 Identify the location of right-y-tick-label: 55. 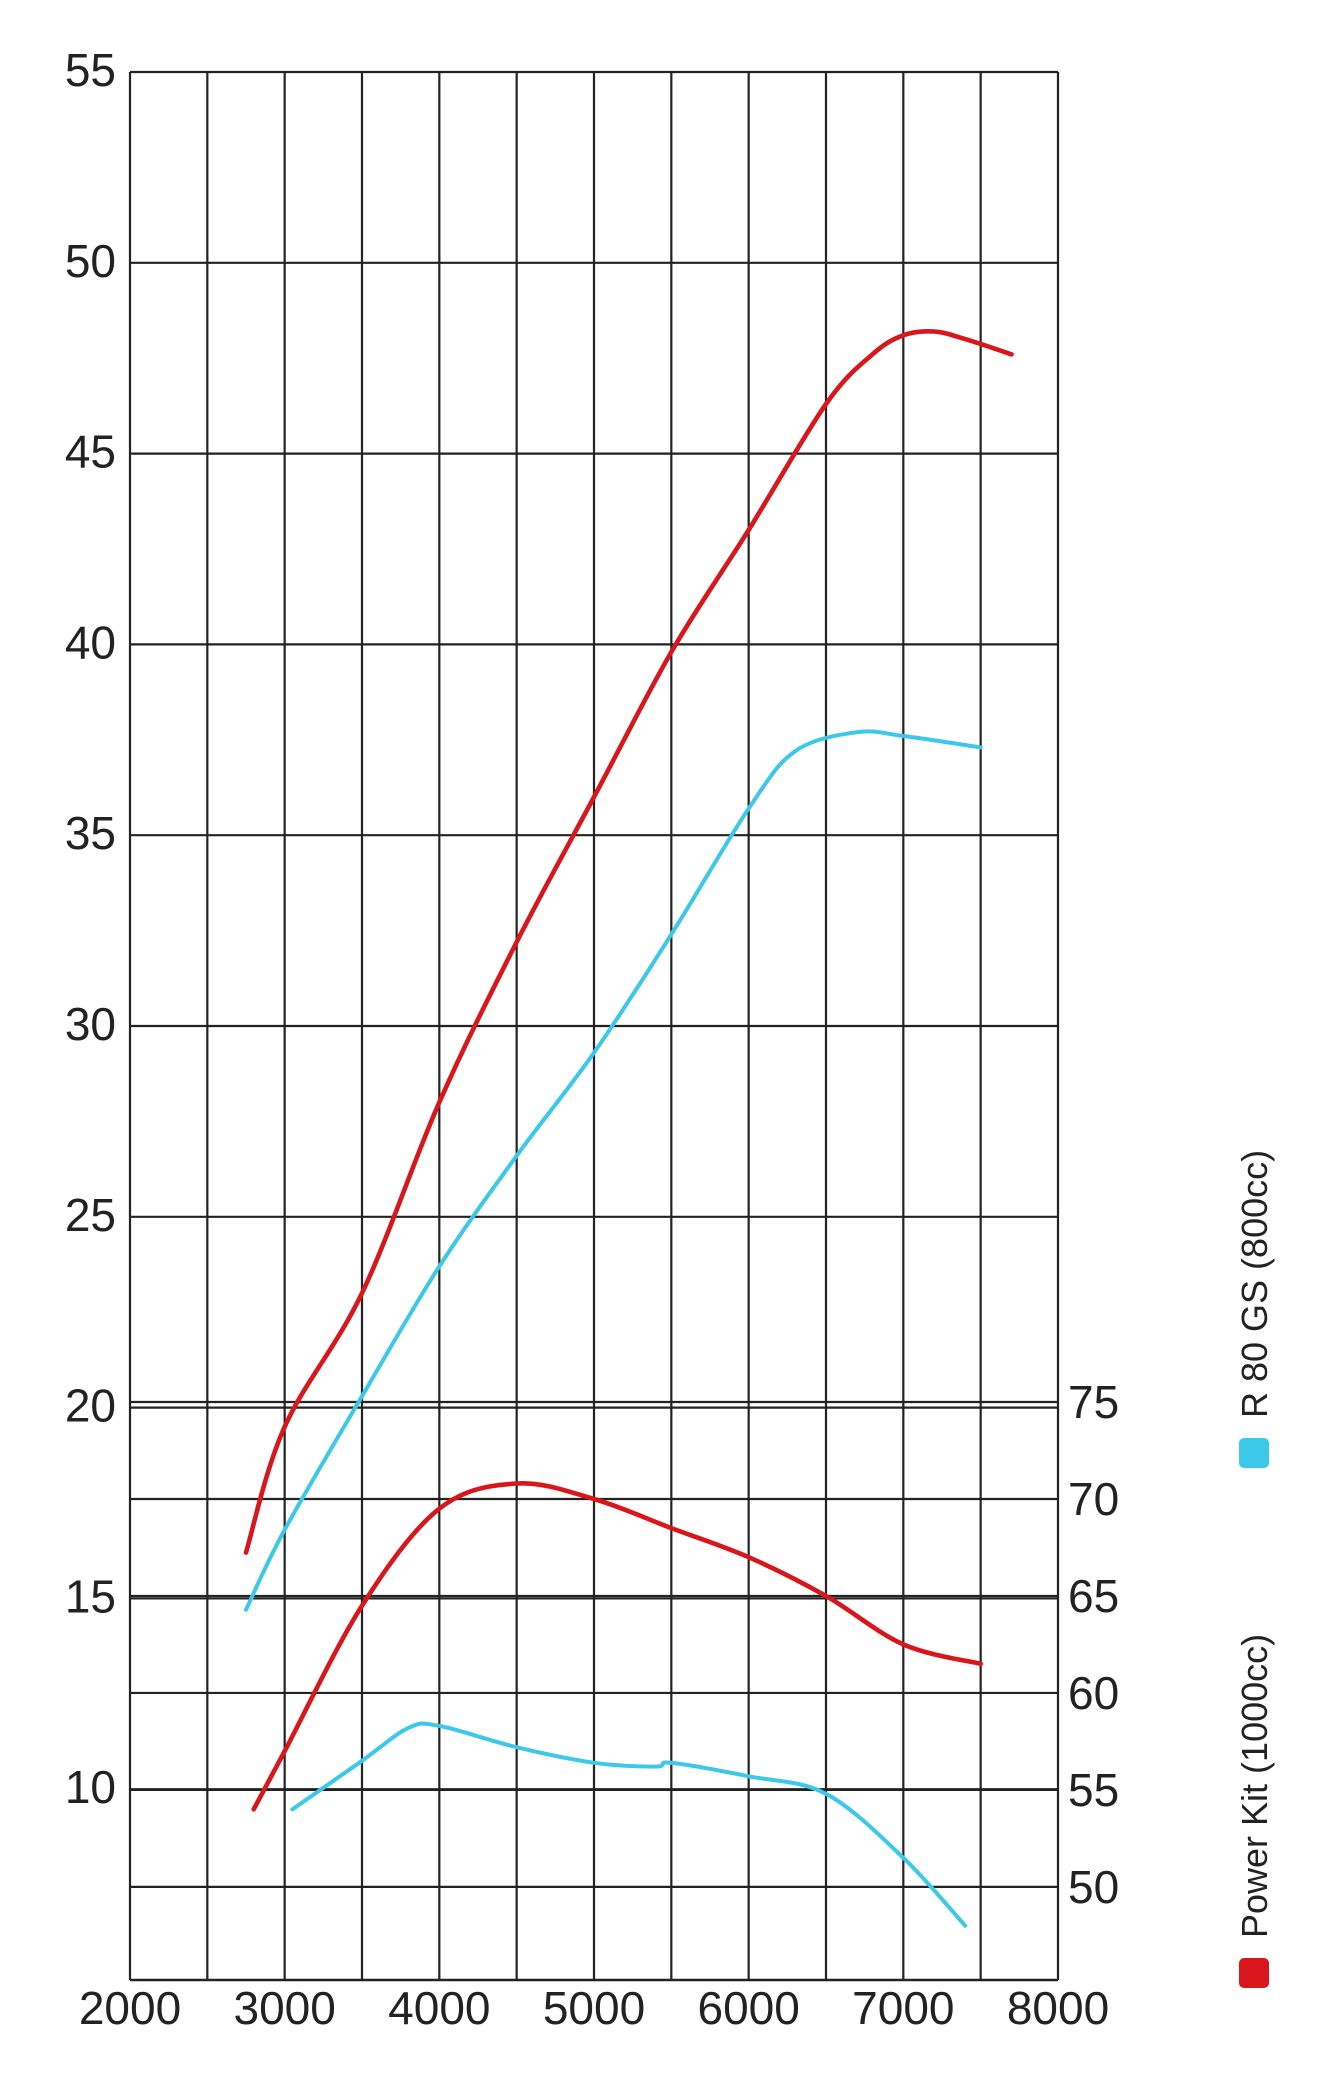
(1093, 1790).